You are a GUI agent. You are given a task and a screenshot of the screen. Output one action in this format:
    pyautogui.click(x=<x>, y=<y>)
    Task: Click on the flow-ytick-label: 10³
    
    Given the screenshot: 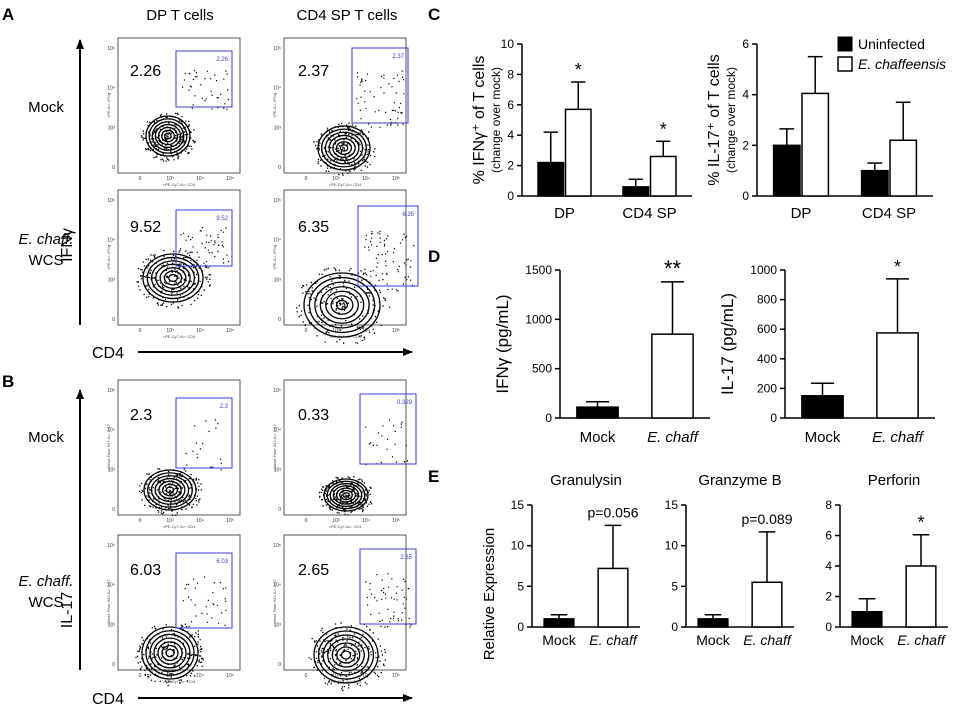 What is the action you would take?
    pyautogui.click(x=278, y=280)
    